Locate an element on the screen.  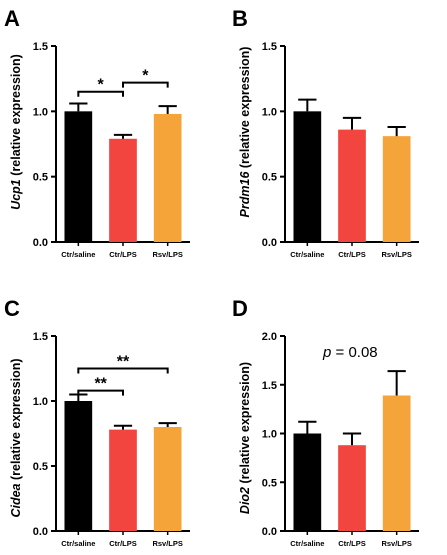
significance-label-a-2: * is located at coordinates (145, 76).